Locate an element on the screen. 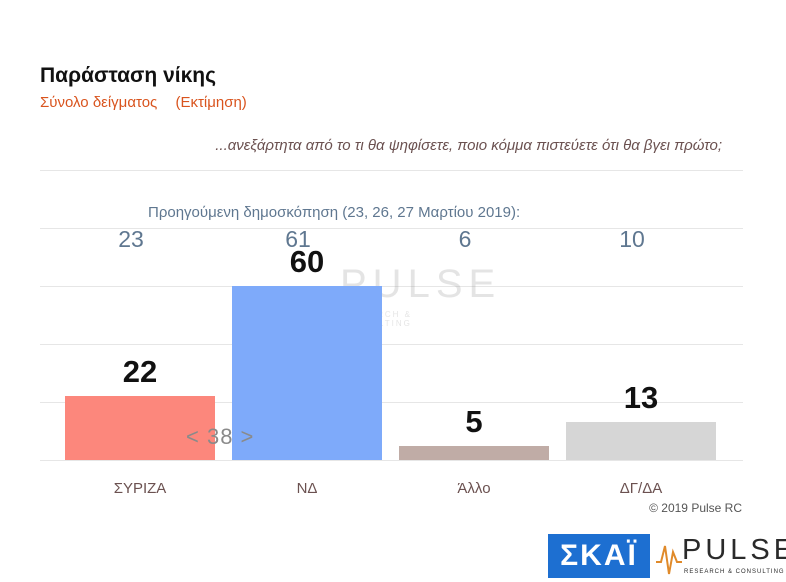  bar-value-label: 22 is located at coordinates (140, 372).